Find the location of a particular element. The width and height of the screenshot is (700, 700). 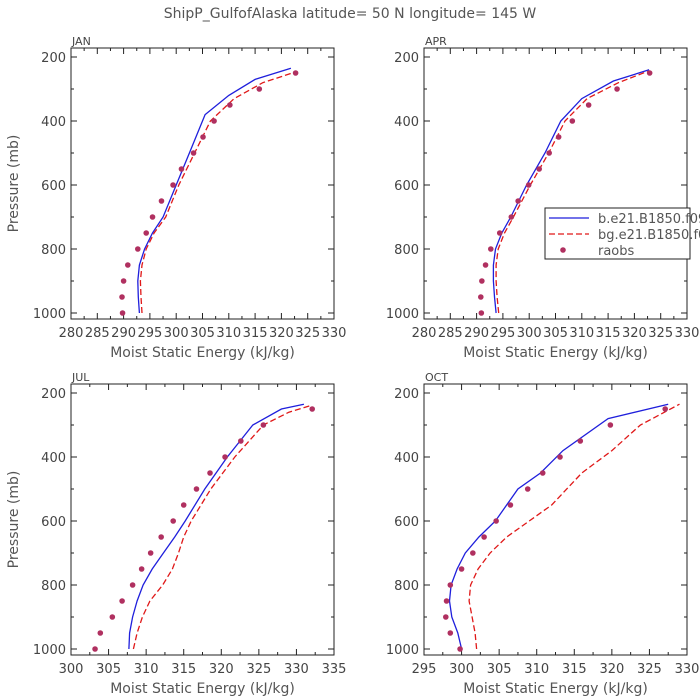

x-tick-label: 320 is located at coordinates (221, 669).